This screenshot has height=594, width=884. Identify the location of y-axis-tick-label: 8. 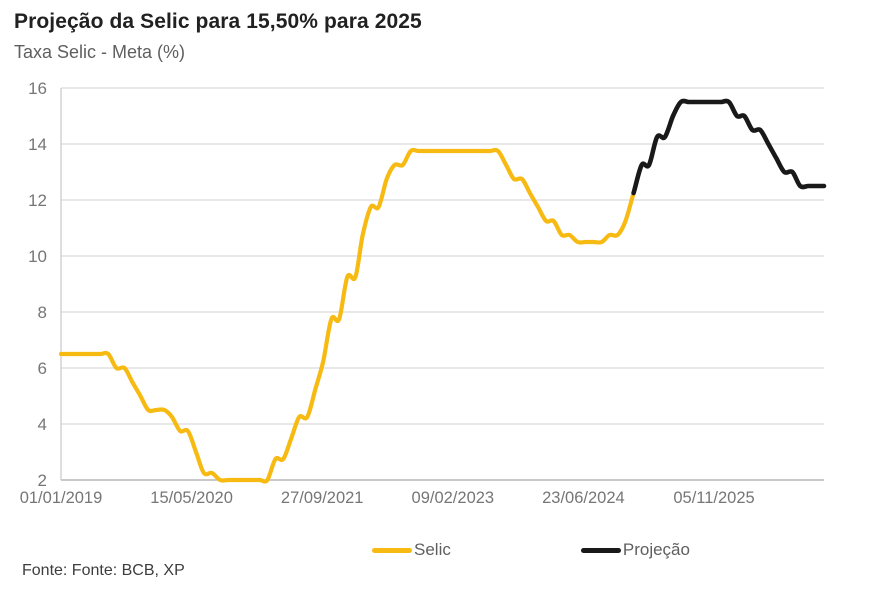
(42, 312).